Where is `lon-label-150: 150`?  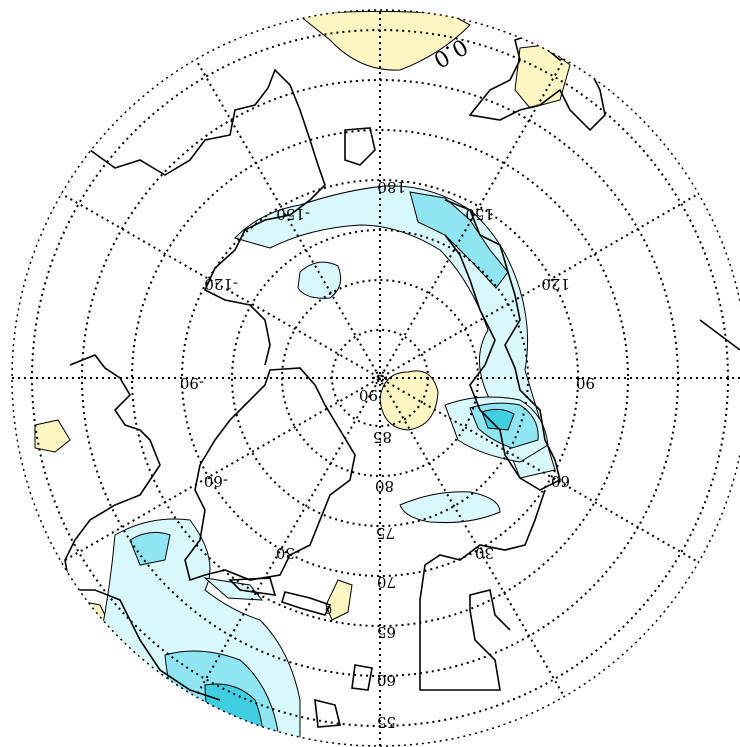 lon-label-150: 150 is located at coordinates (479, 214).